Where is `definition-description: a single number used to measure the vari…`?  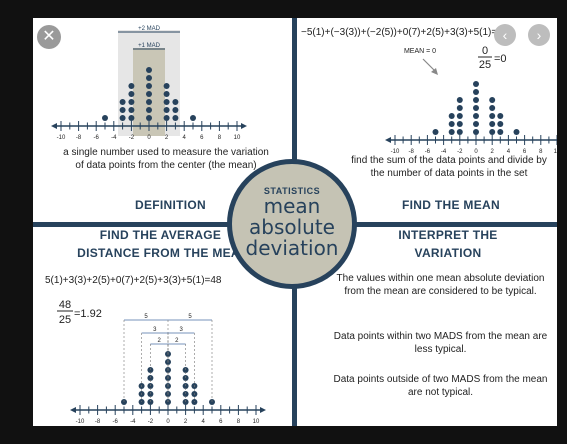
definition-description: a single number used to measure the vari… is located at coordinates (166, 159).